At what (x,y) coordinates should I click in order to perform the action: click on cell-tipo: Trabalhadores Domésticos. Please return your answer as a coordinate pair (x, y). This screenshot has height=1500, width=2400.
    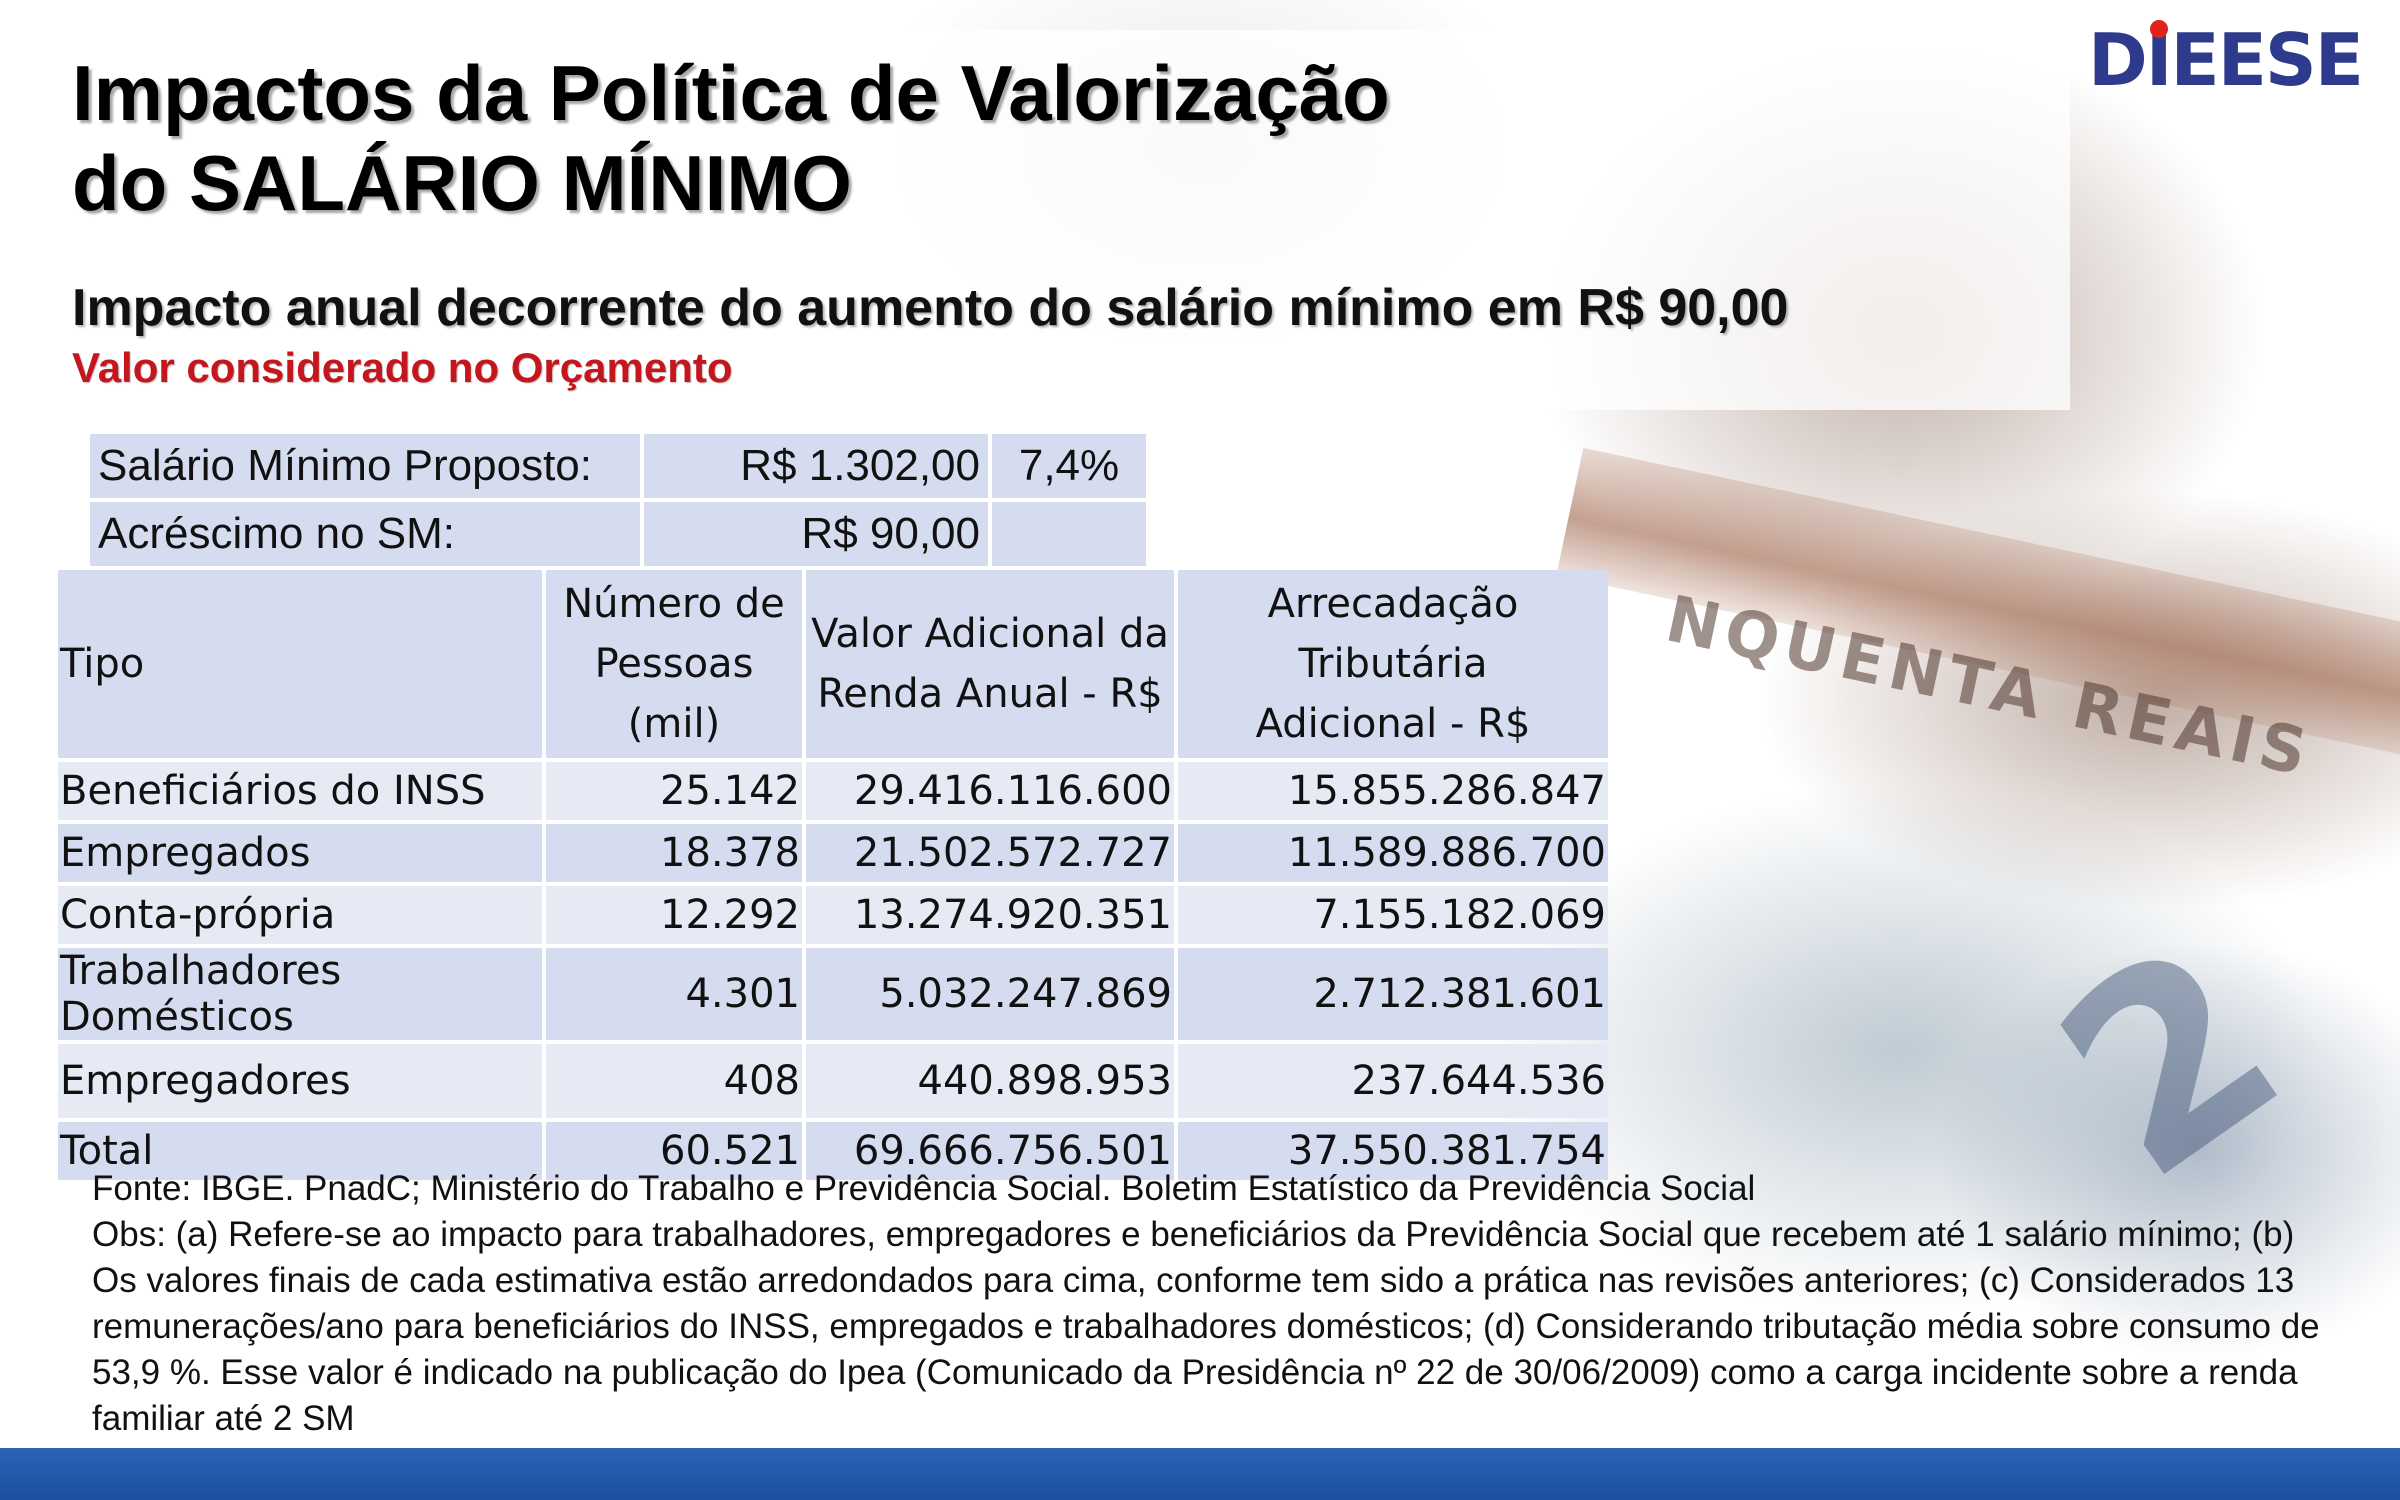
    Looking at the image, I should click on (300, 994).